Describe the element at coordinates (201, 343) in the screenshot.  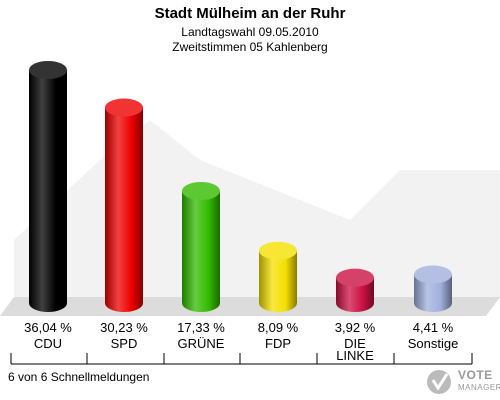
I see `category-label: GRÜNE` at that location.